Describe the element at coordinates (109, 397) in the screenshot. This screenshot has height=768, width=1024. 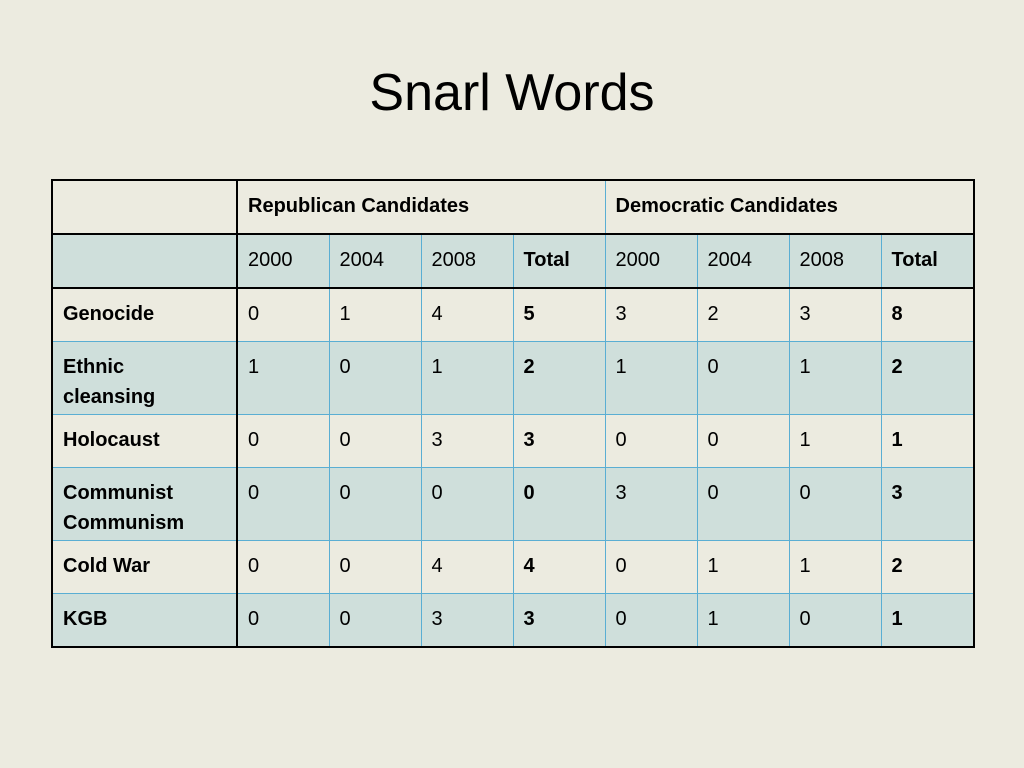
I see `term-label: cleansing` at that location.